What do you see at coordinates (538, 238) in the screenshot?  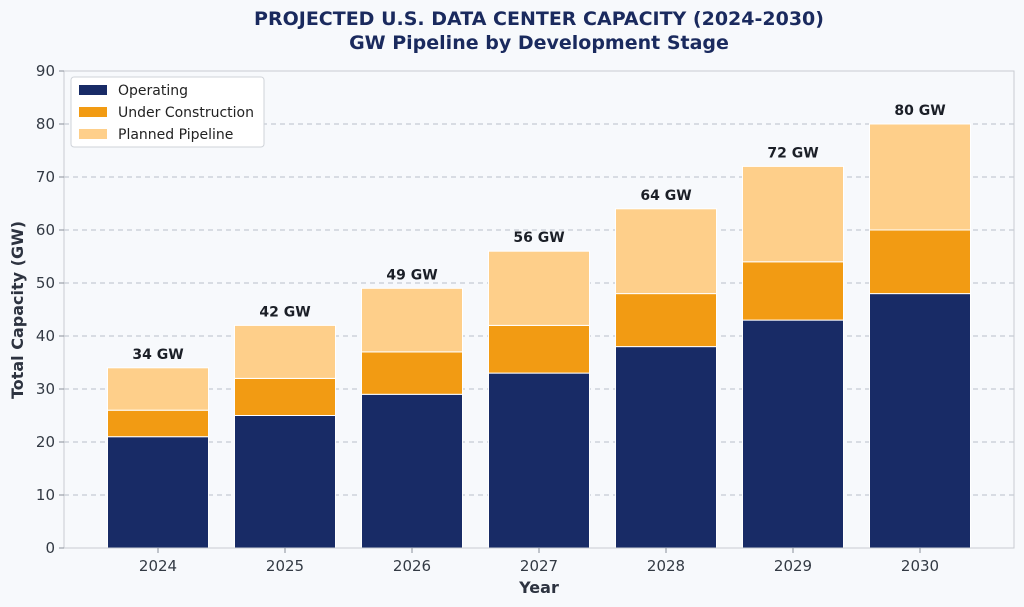 I see `total-label-2027: 56 GW` at bounding box center [538, 238].